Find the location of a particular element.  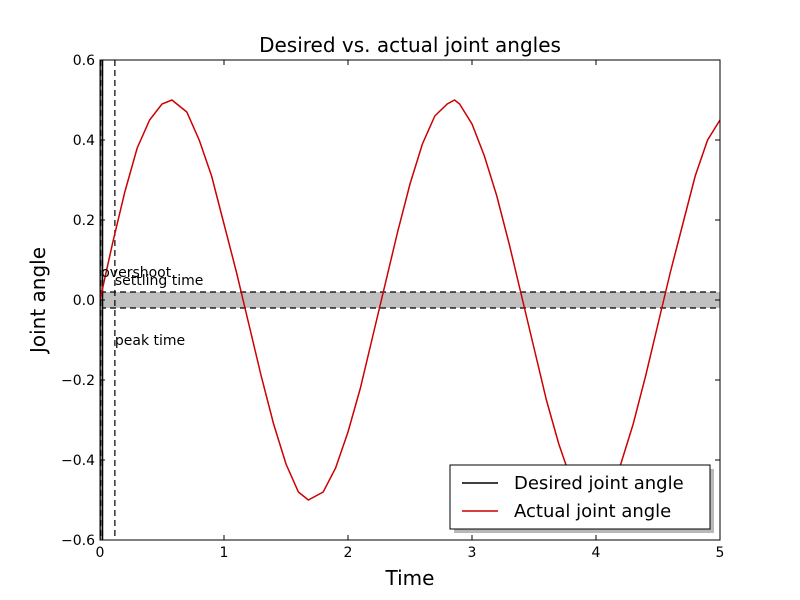

legend-label-1: Actual joint angle is located at coordinates (592, 511).